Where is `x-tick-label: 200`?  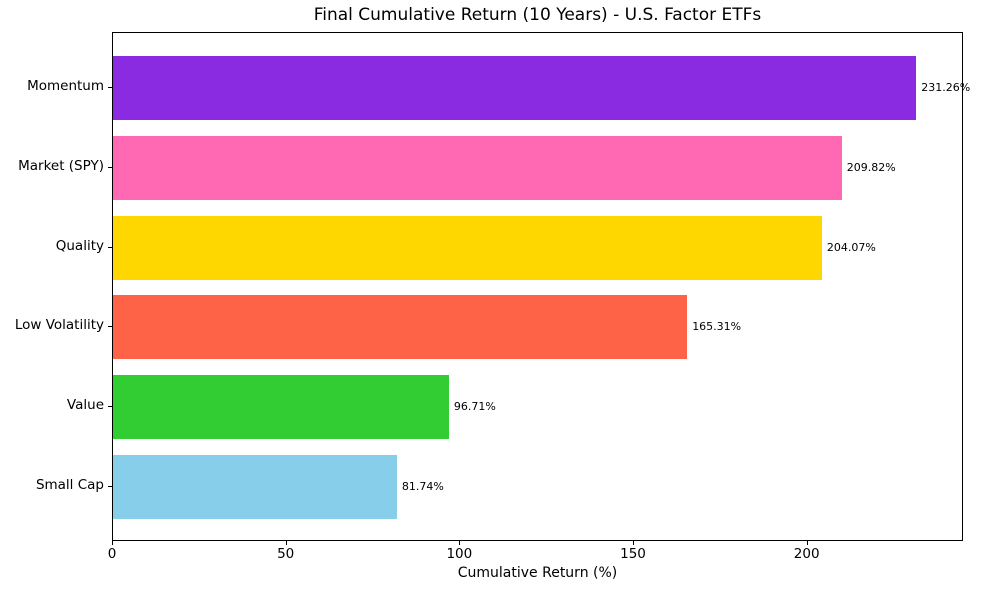 x-tick-label: 200 is located at coordinates (806, 554).